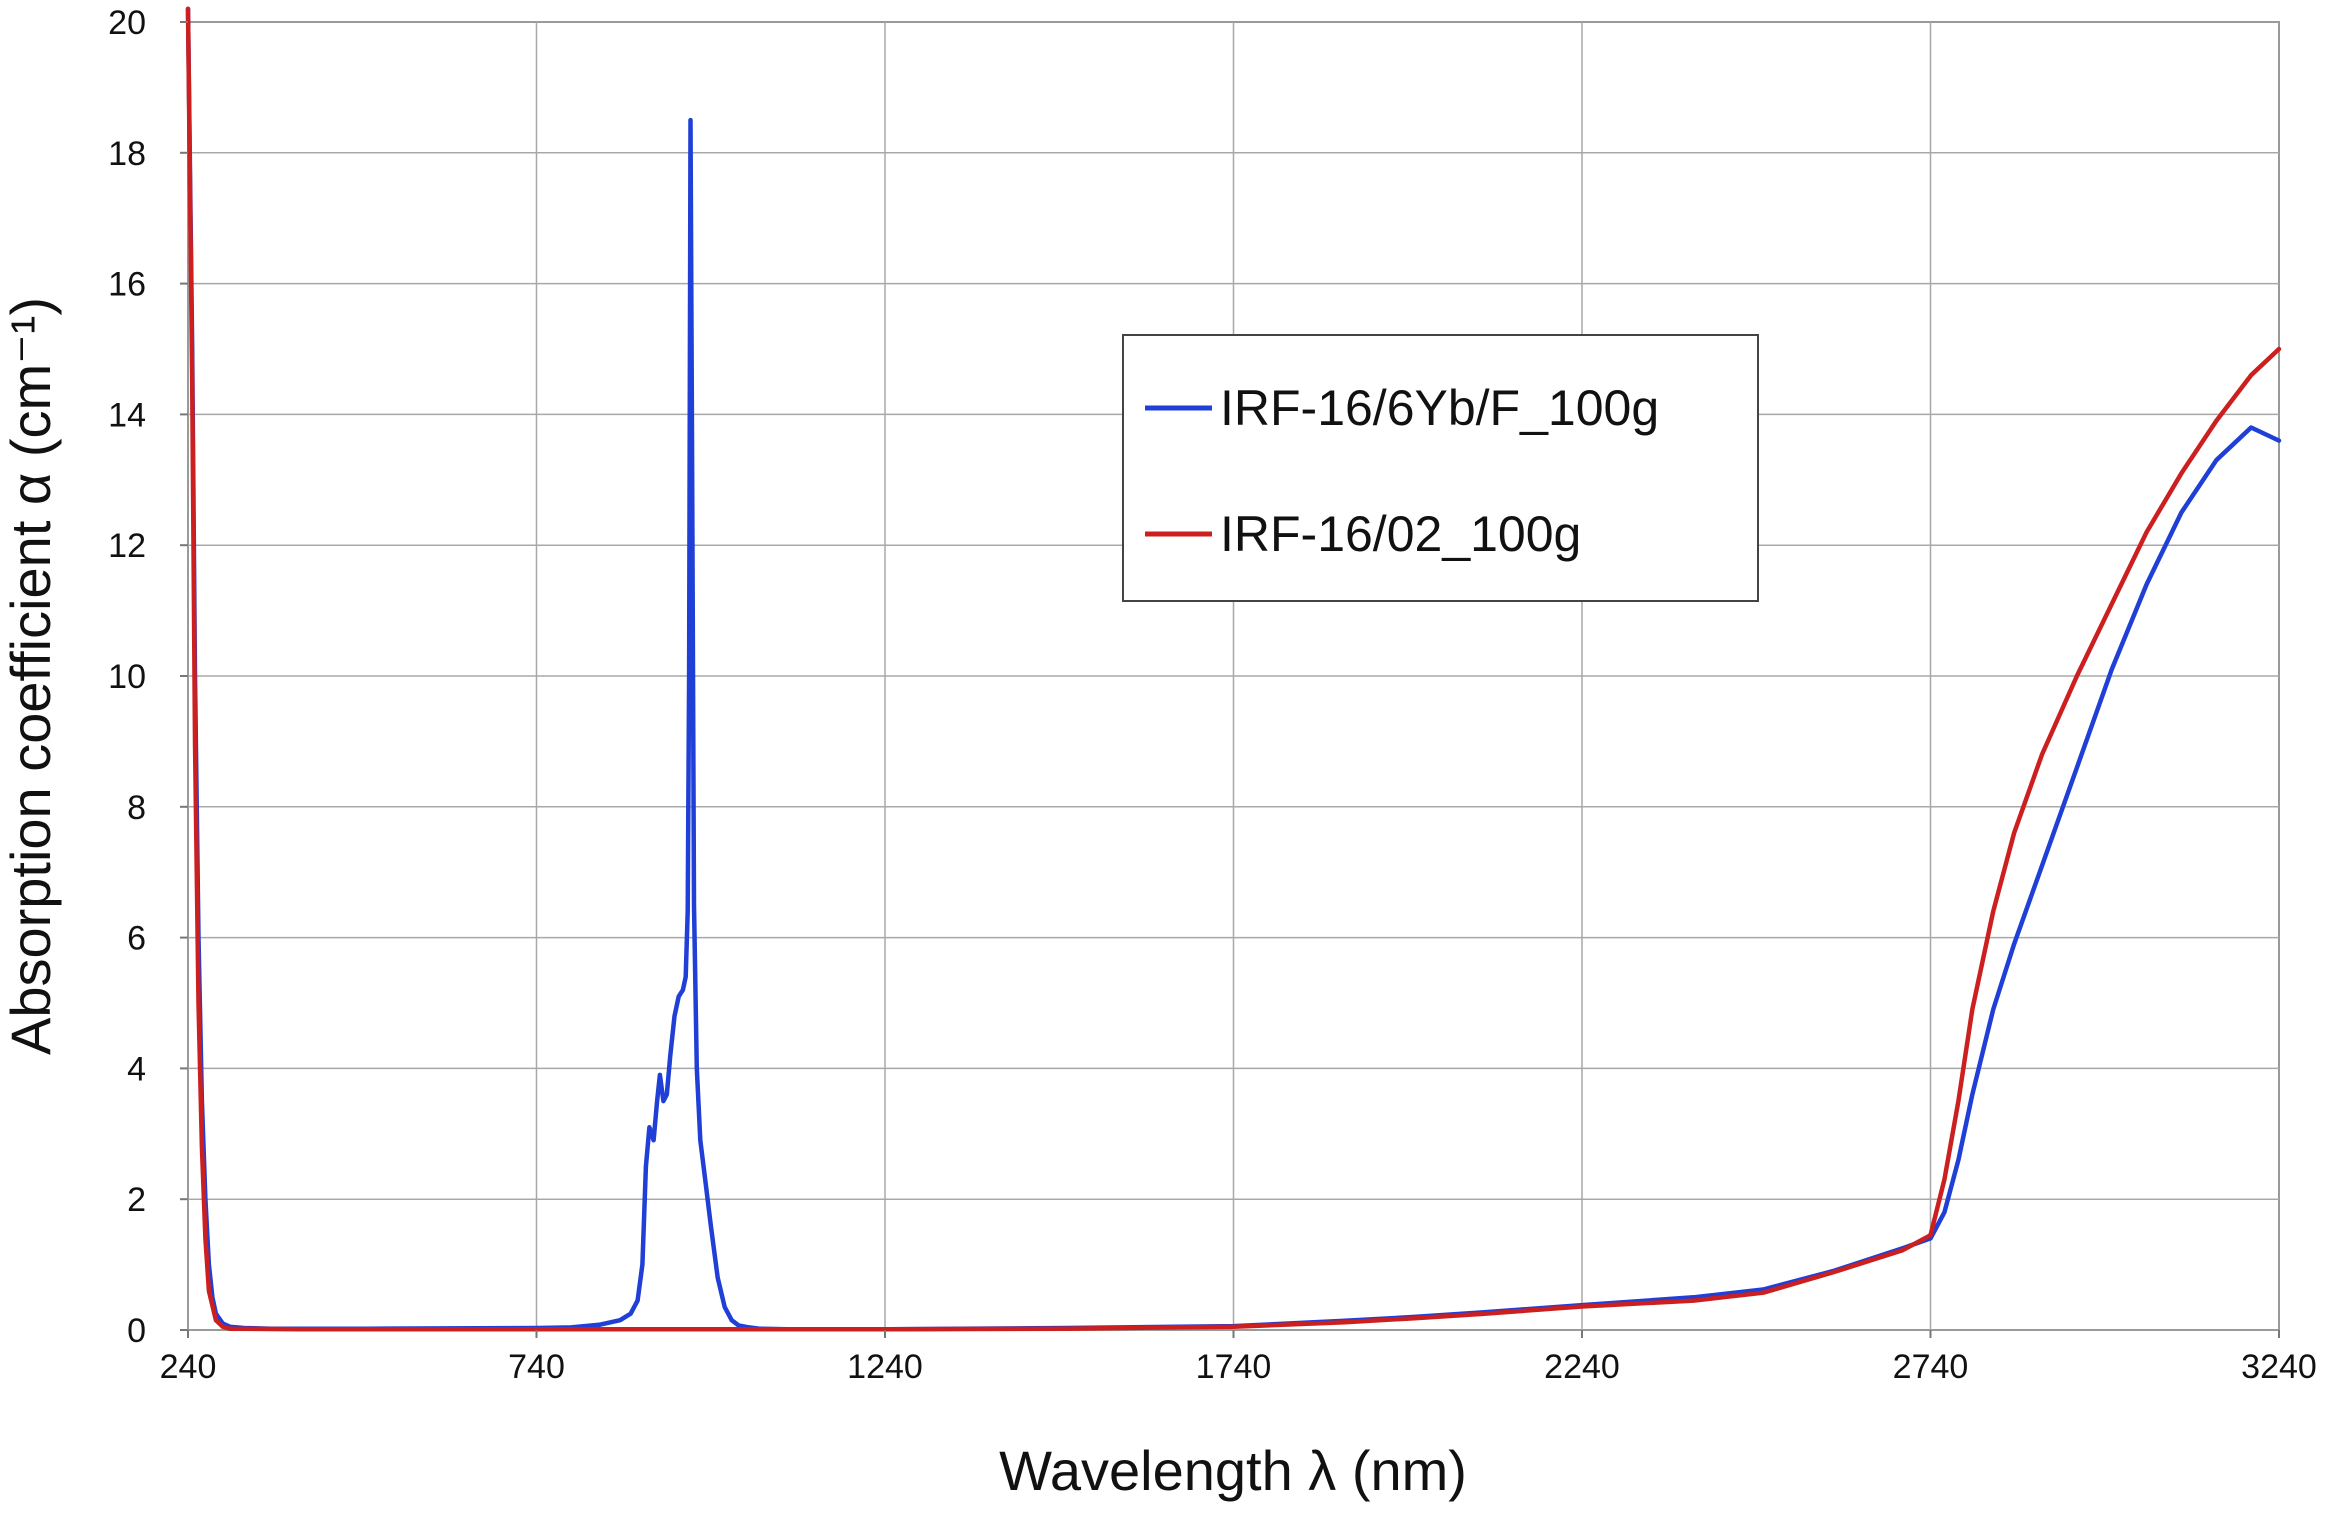 Image resolution: width=2330 pixels, height=1517 pixels. I want to click on legend: IRF-16/6Yb/F_100g IRF-16/02_100g, so click(1440, 468).